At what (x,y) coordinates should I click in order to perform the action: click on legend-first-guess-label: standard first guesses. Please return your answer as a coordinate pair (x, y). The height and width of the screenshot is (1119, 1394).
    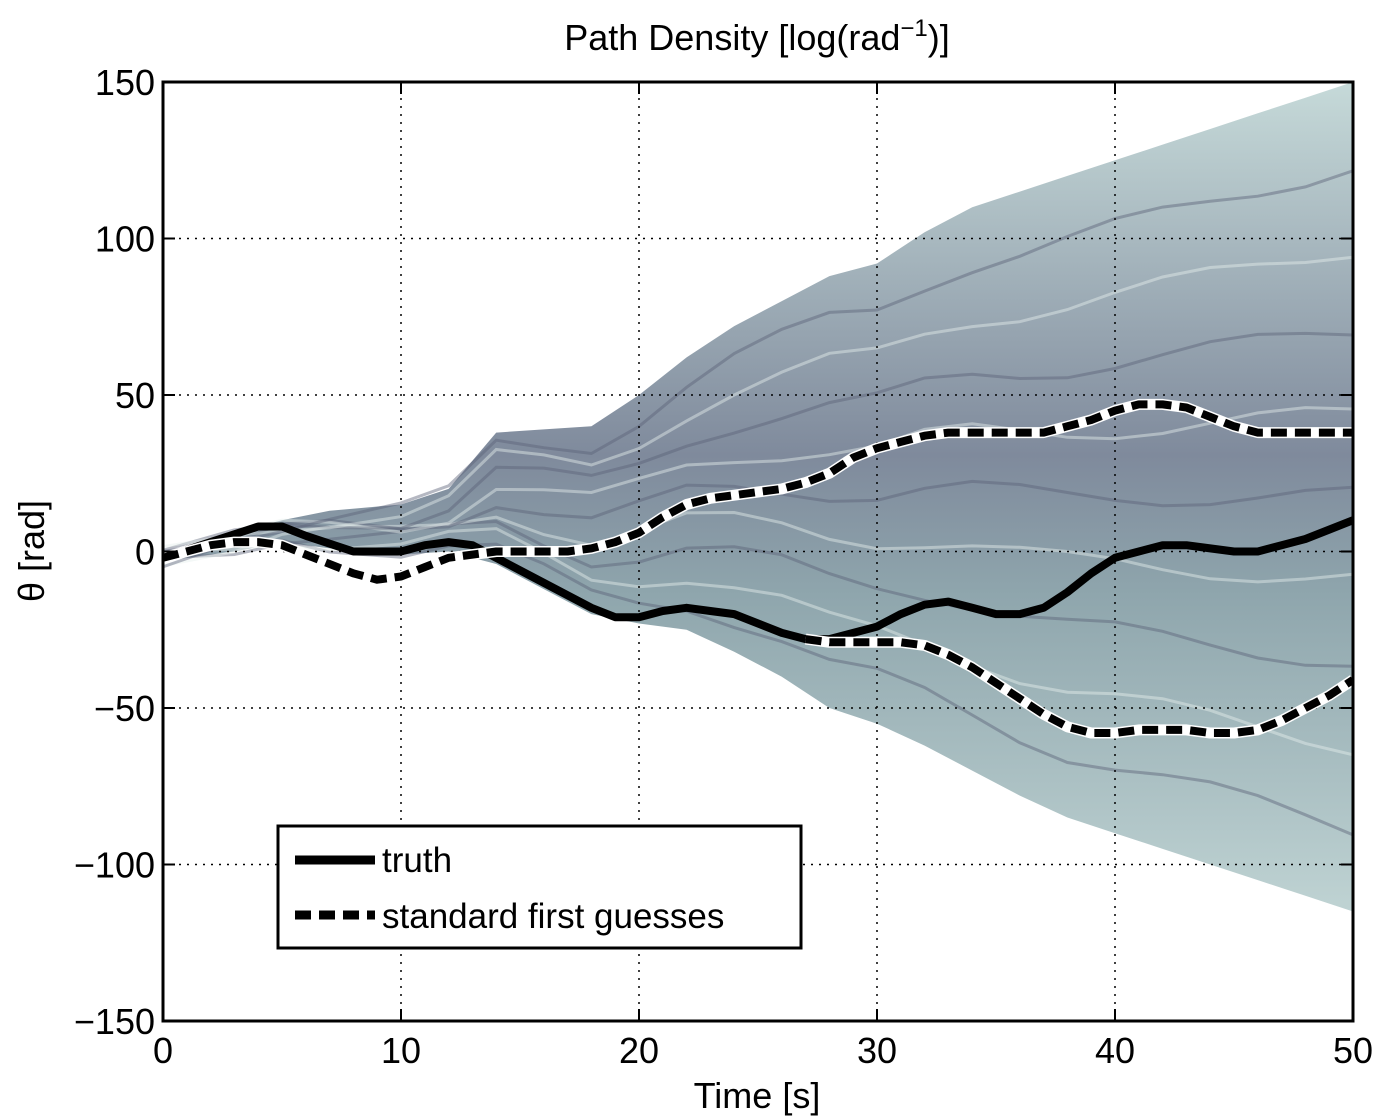
    Looking at the image, I should click on (553, 916).